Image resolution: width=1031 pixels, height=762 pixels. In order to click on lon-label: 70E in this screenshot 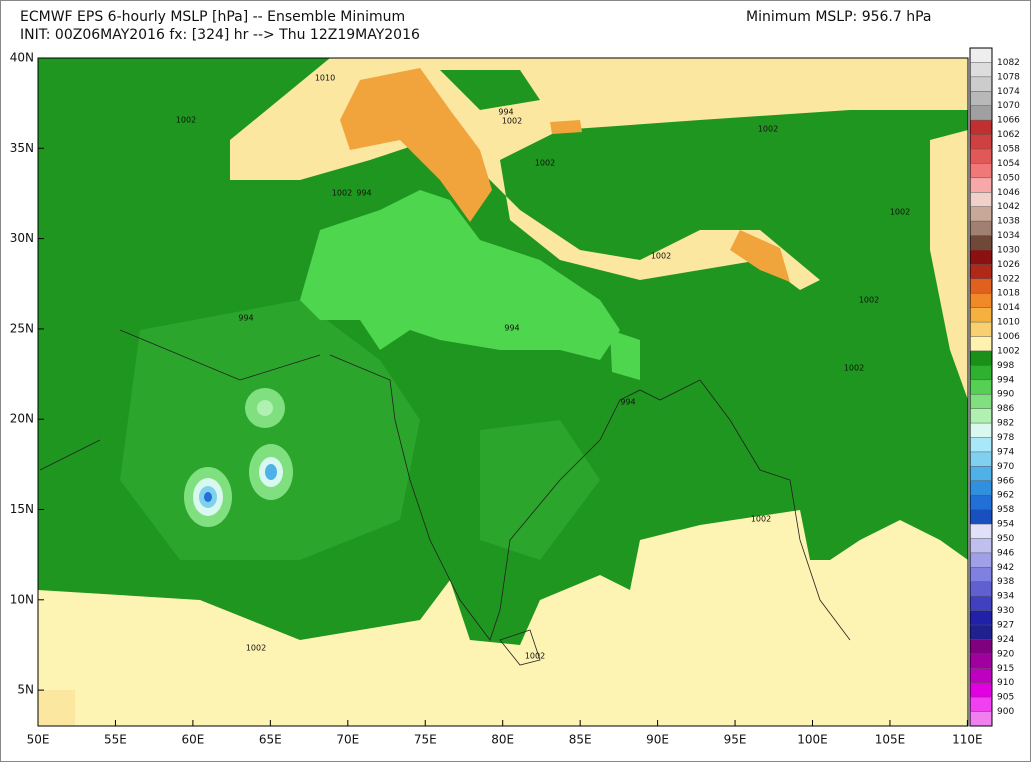, I will do `click(347, 740)`.